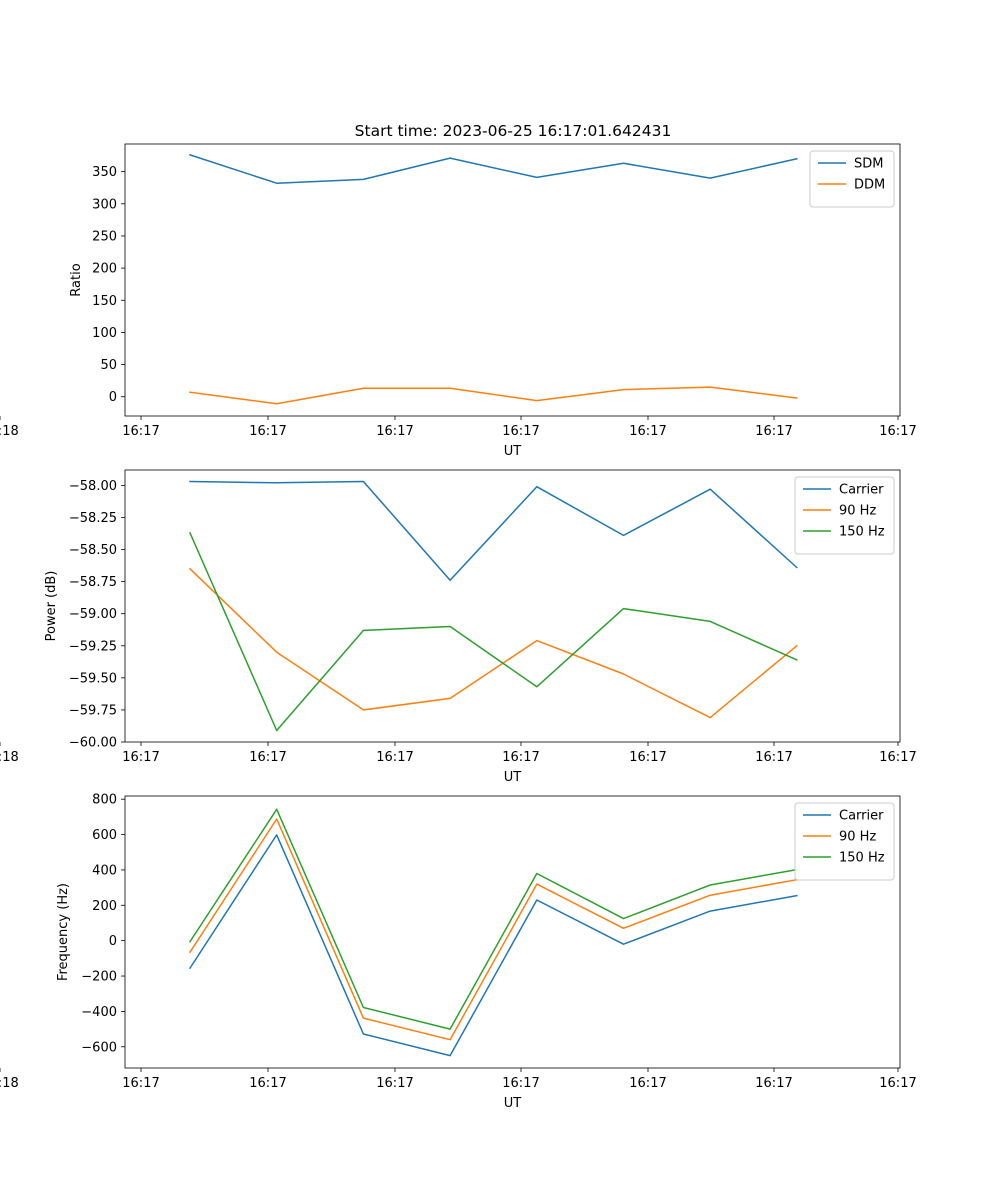 The width and height of the screenshot is (1000, 1200). Describe the element at coordinates (93, 710) in the screenshot. I see `y-tick-label: −59.75` at that location.